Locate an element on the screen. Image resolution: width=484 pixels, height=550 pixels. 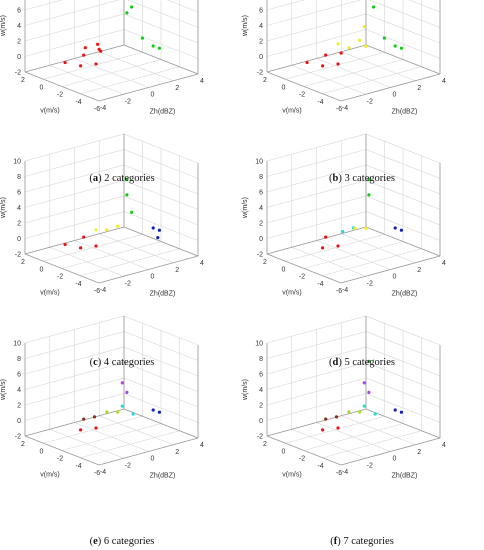
caption-text: 6 categories is located at coordinates (129, 541).